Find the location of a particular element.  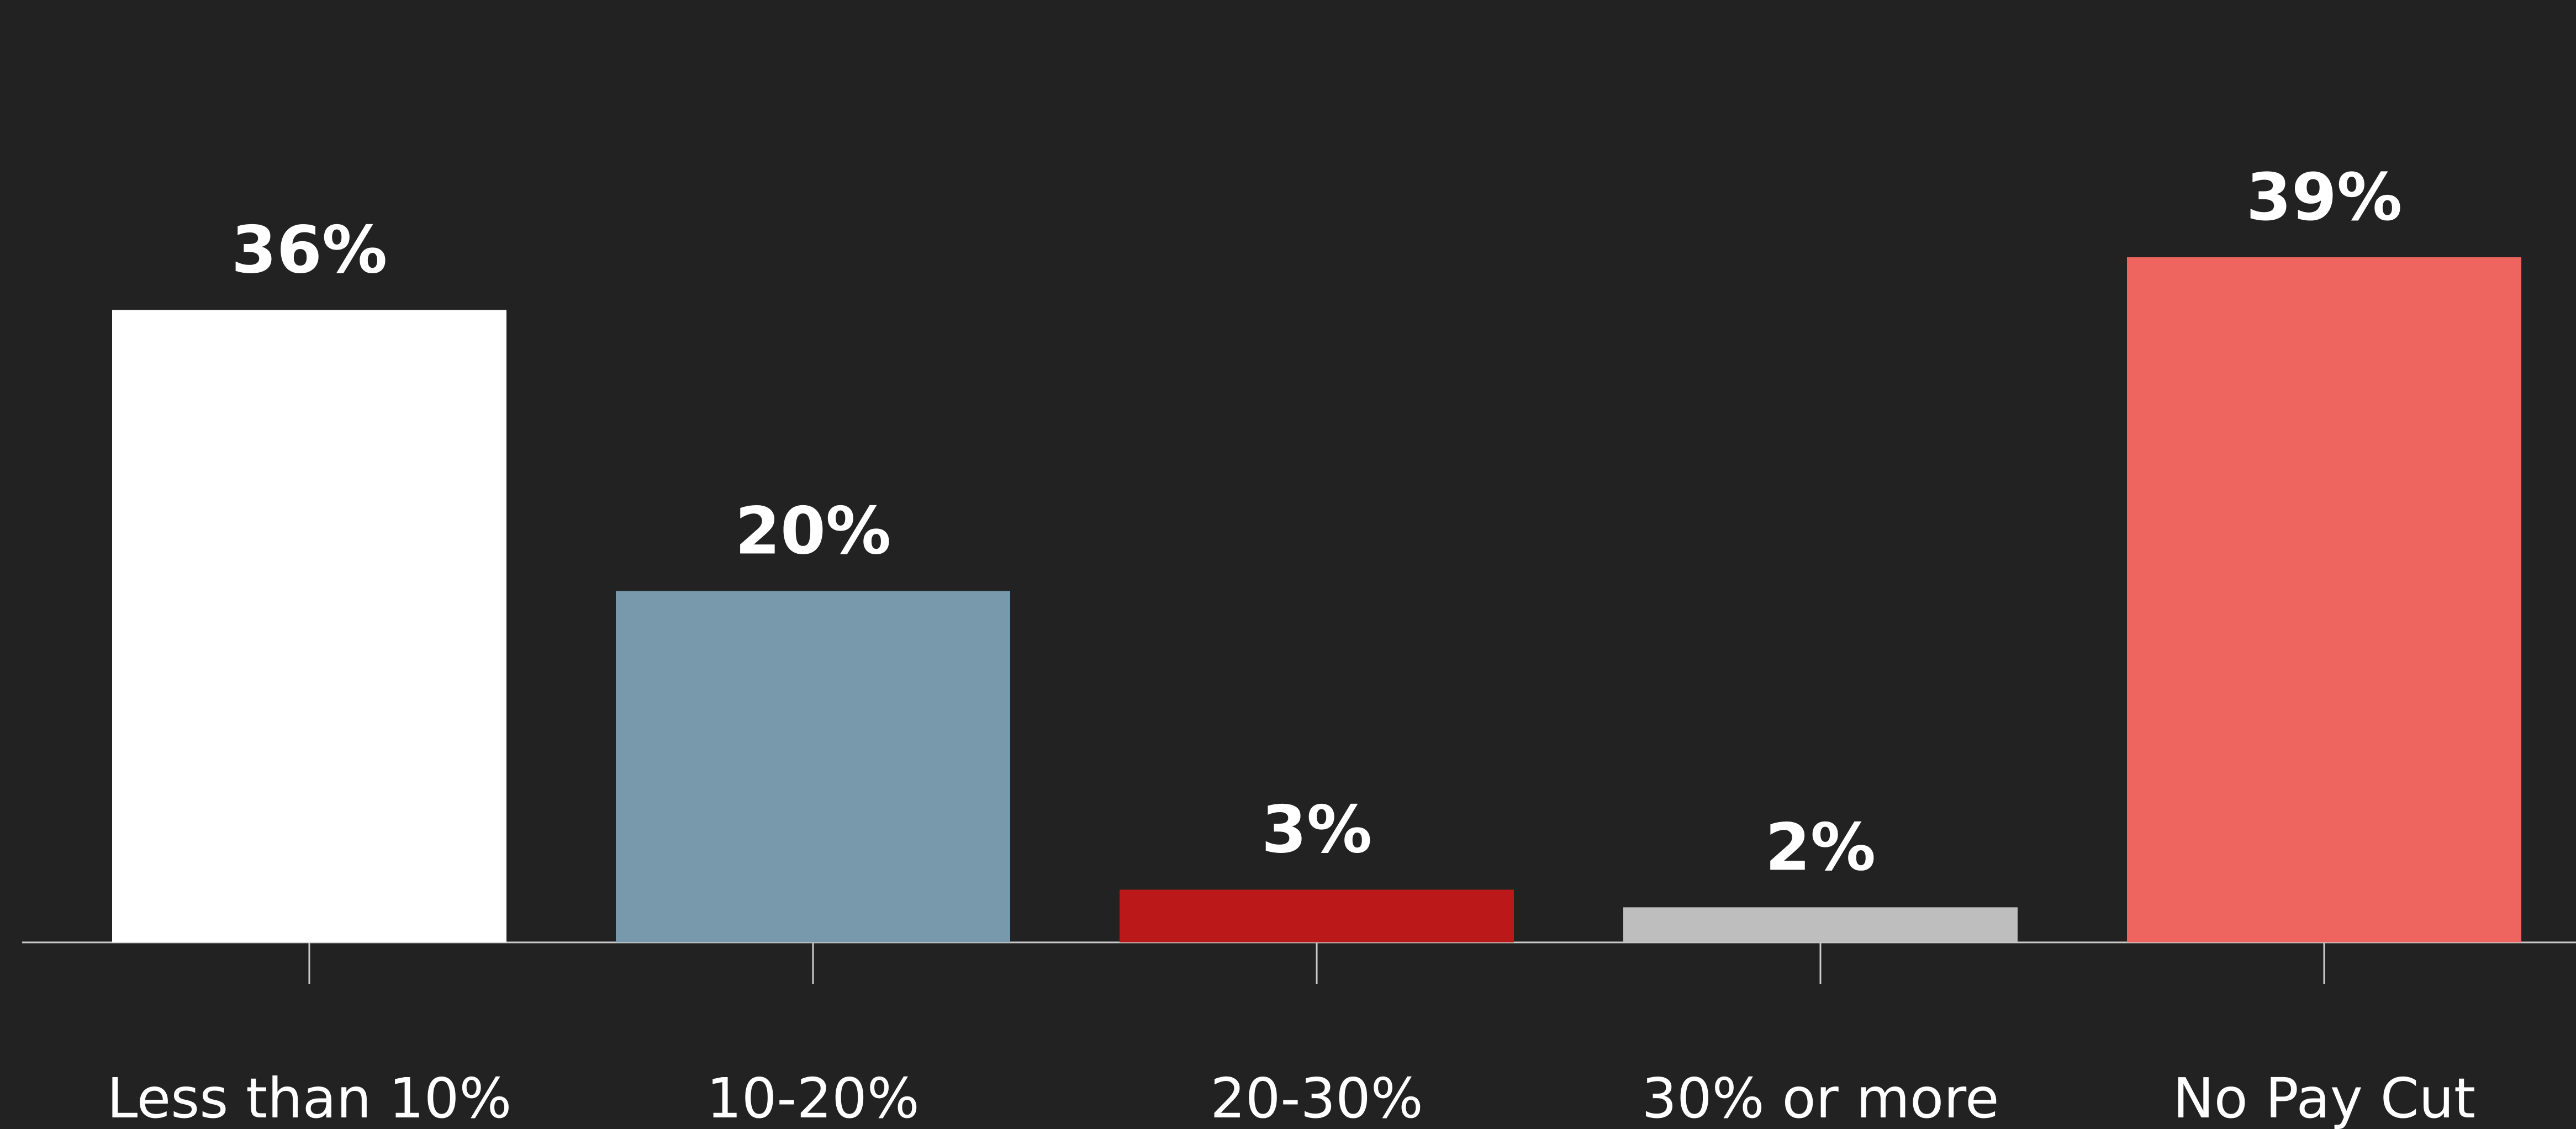

bar-value-label: 2% is located at coordinates (1820, 847).